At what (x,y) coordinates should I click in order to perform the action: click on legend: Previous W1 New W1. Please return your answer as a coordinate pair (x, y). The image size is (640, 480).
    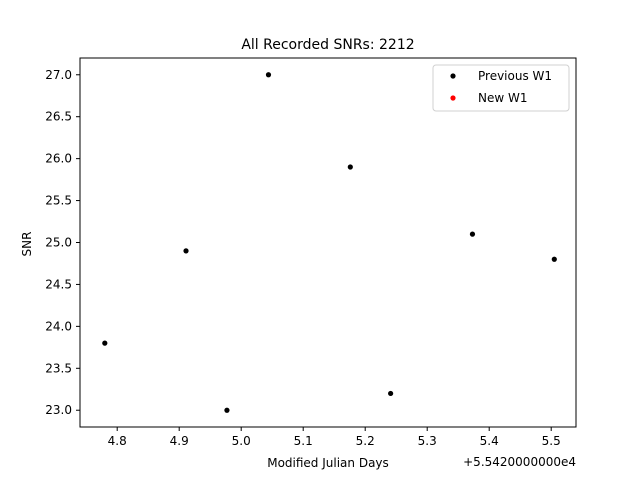
    Looking at the image, I should click on (501, 88).